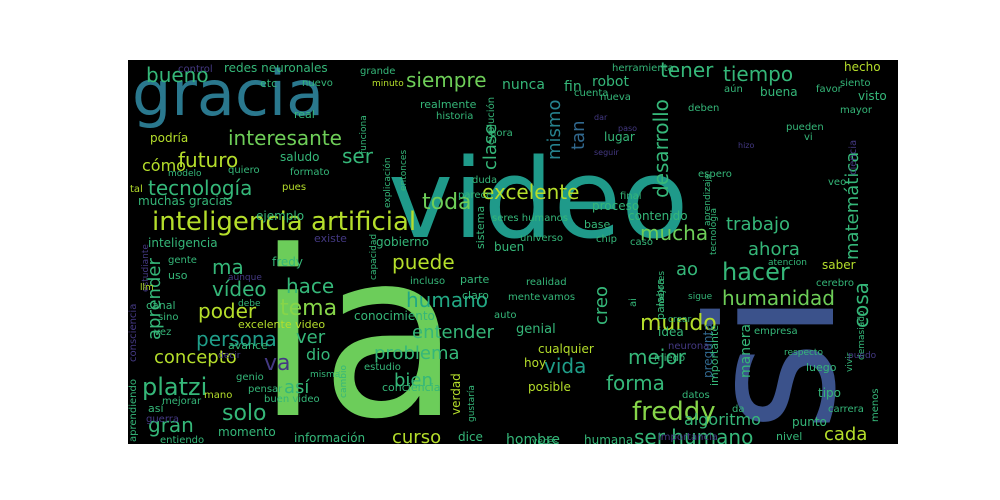 Image resolution: width=1000 pixels, height=500 pixels. What do you see at coordinates (687, 269) in the screenshot?
I see `word-ao: ao` at bounding box center [687, 269].